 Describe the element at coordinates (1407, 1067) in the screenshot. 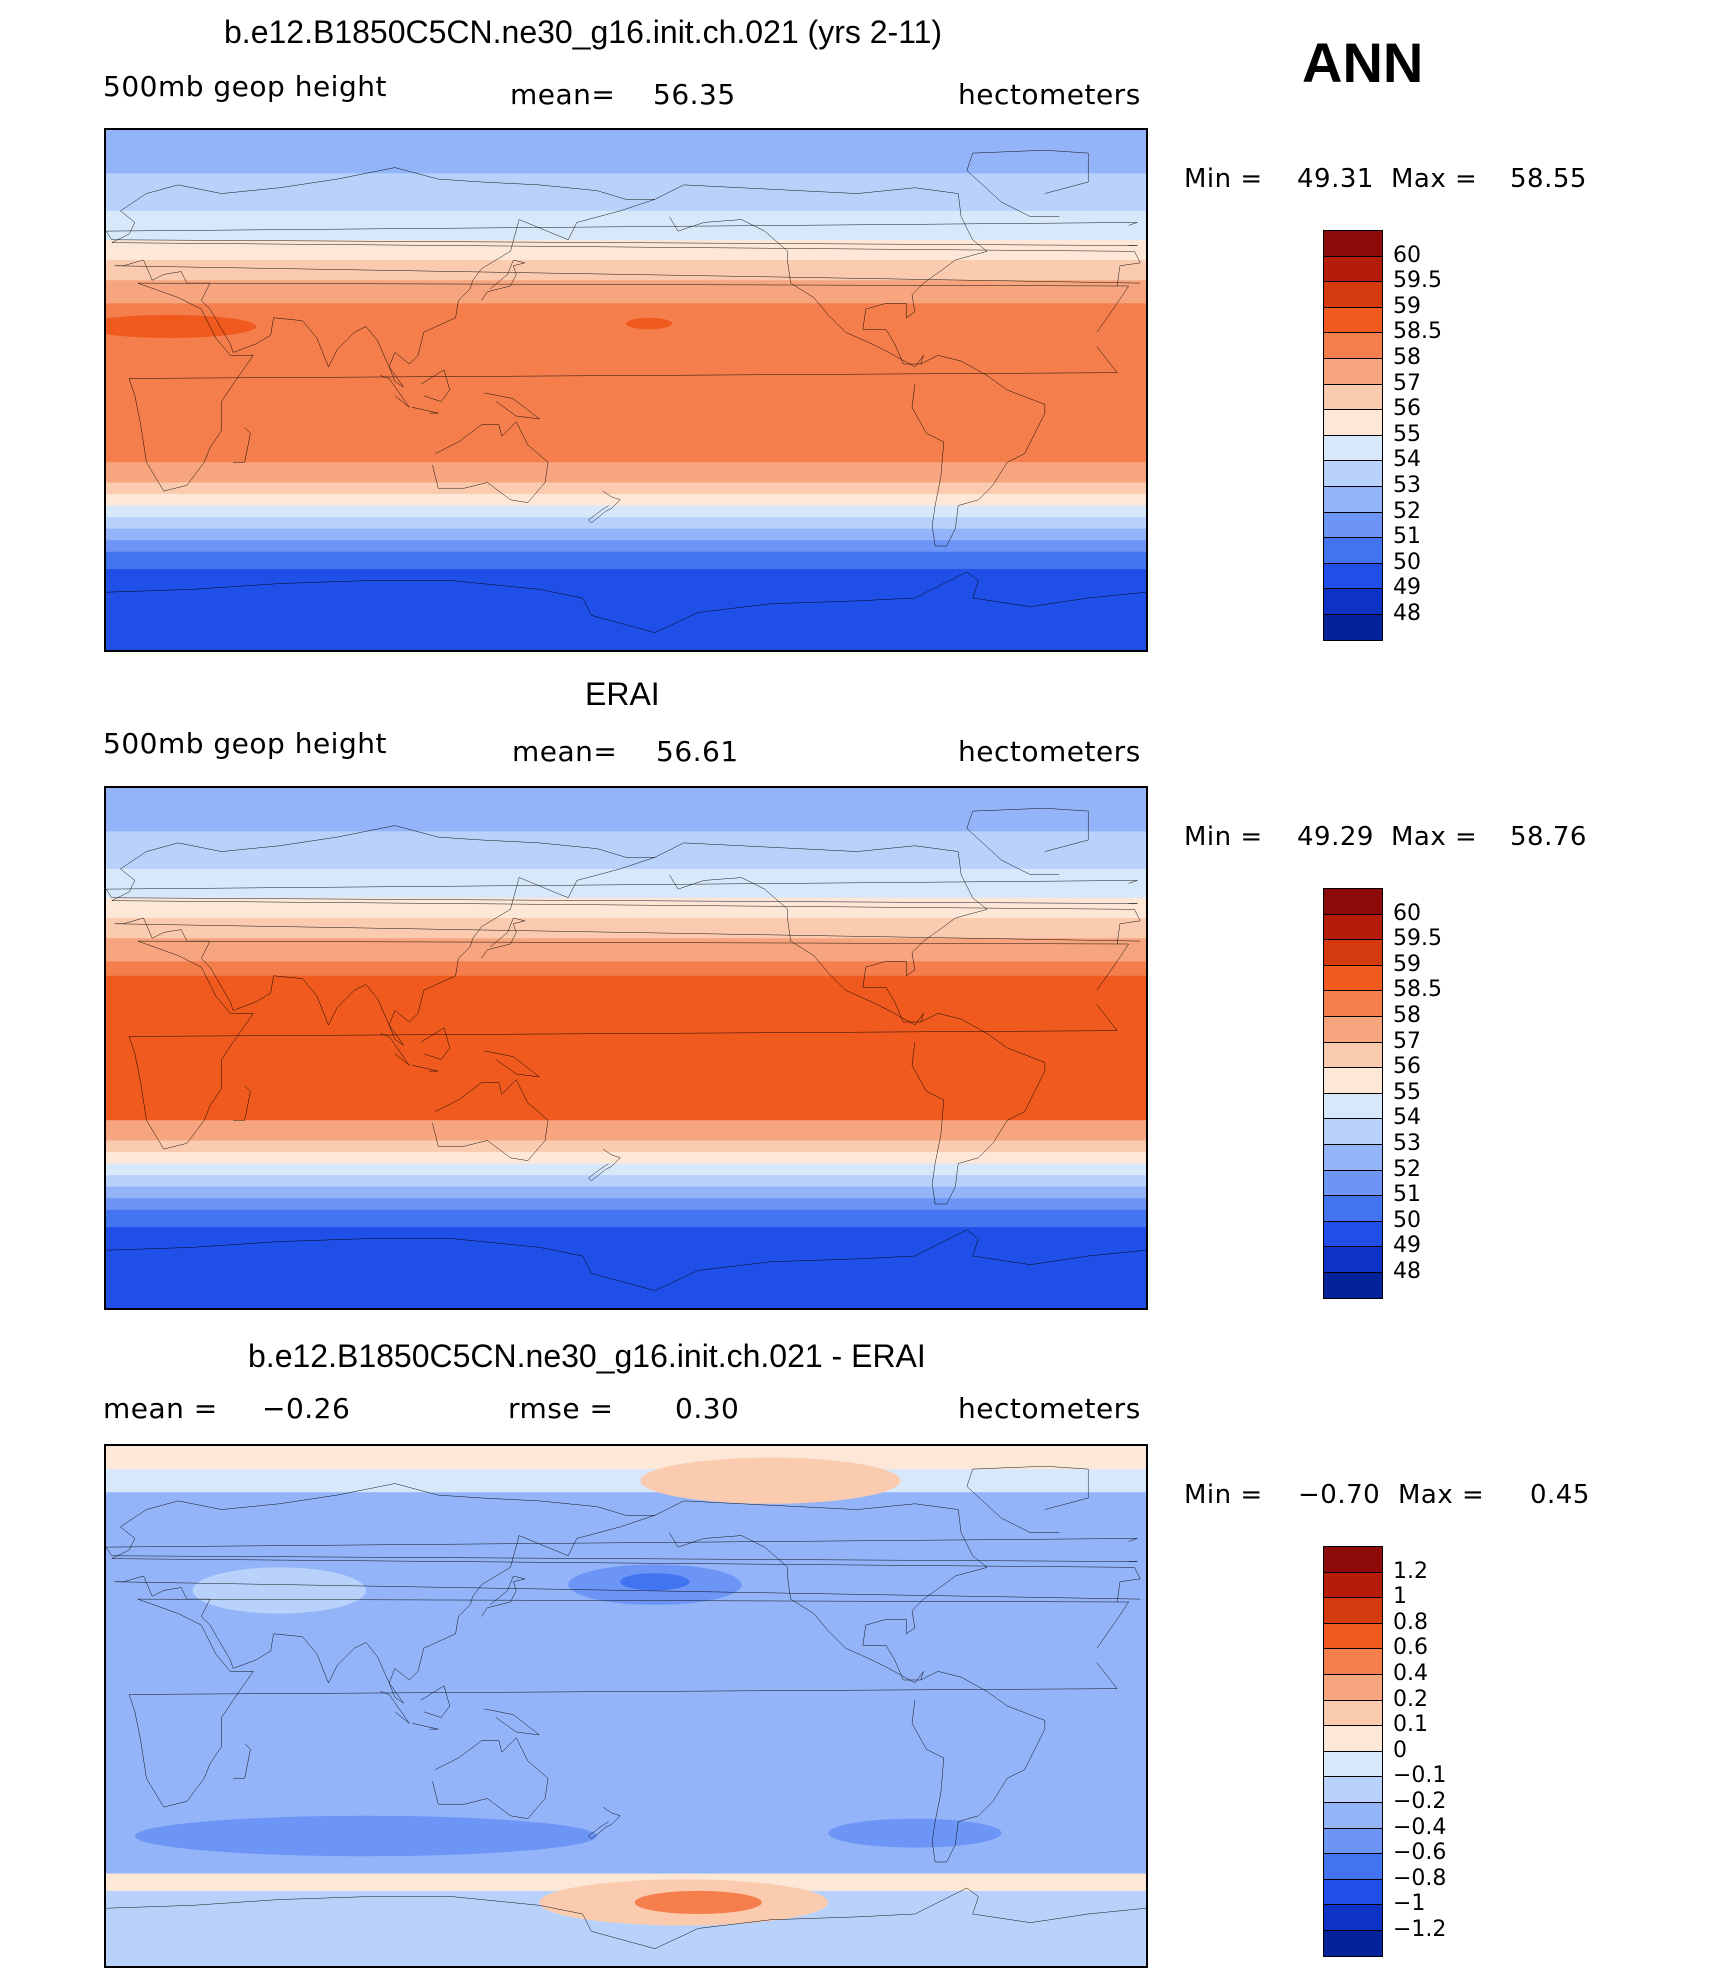

I see `colorbar-tick-label: 56` at that location.